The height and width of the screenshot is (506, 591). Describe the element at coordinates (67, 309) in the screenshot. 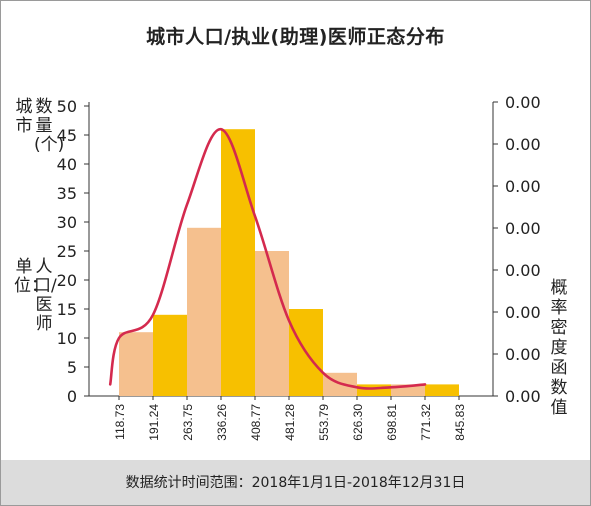

I see `y-tick-label: 15` at that location.